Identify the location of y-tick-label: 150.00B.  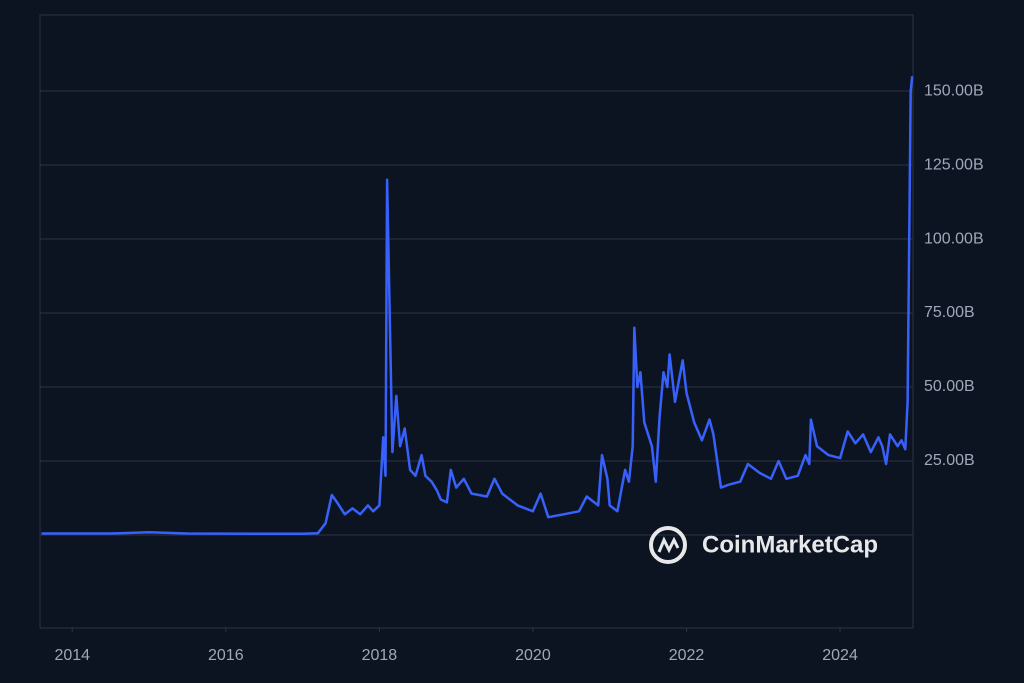
(954, 90).